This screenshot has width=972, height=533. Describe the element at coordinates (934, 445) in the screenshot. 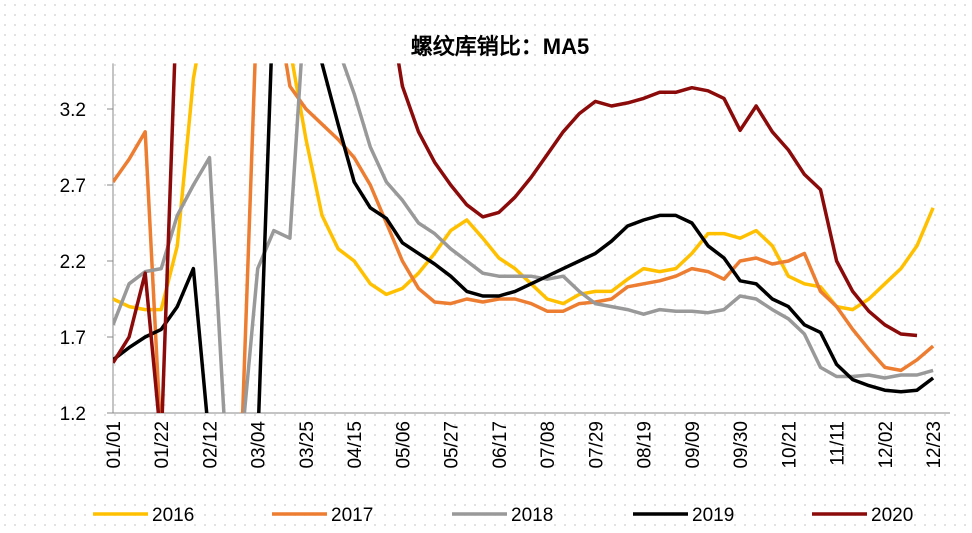

I see `x-tick-label: 12/23` at that location.